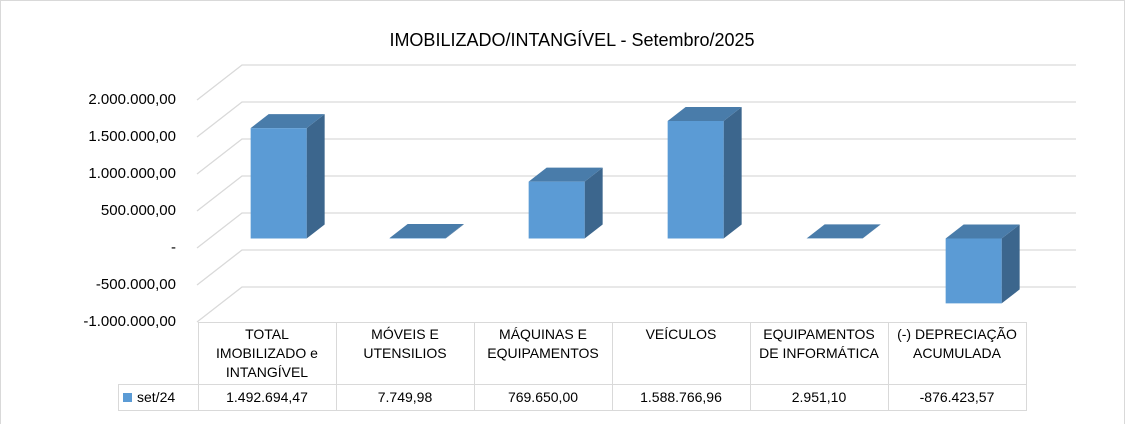 This screenshot has width=1126, height=424. What do you see at coordinates (681, 397) in the screenshot?
I see `value-cell: 1.588.766,96` at bounding box center [681, 397].